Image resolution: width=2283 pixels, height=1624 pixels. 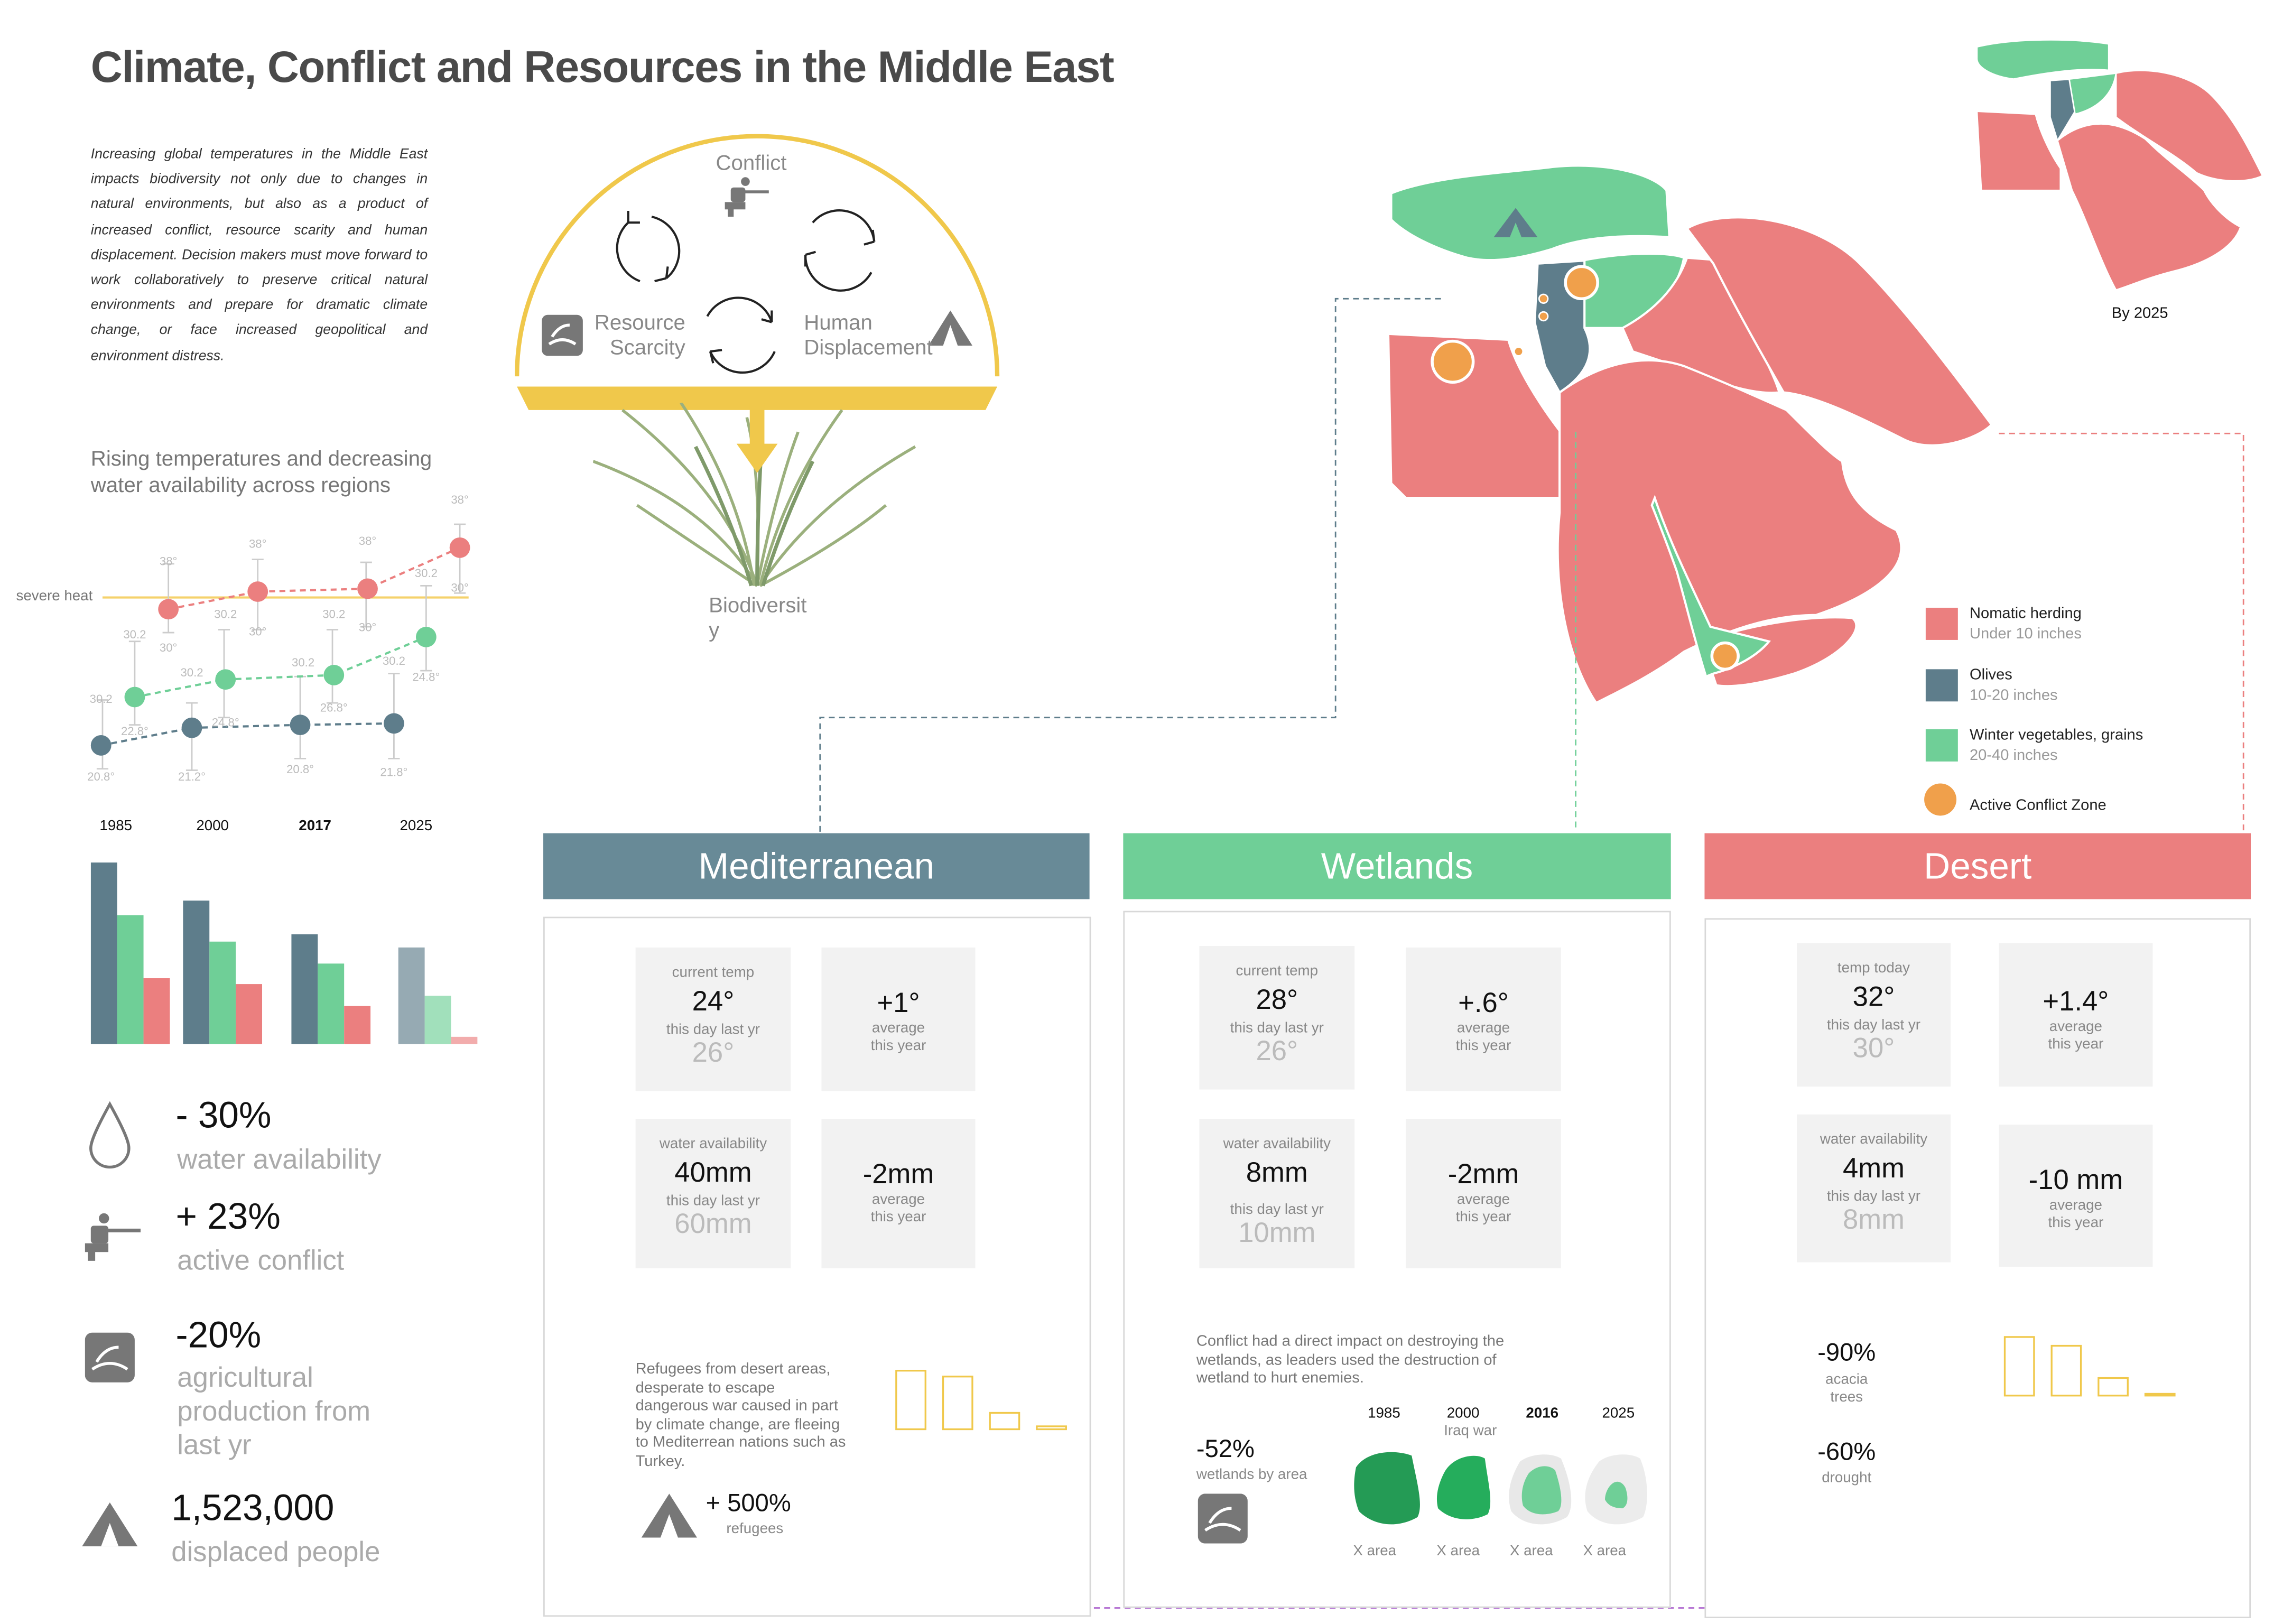 I want to click on med-water-change-value: -2mm, so click(x=898, y=1175).